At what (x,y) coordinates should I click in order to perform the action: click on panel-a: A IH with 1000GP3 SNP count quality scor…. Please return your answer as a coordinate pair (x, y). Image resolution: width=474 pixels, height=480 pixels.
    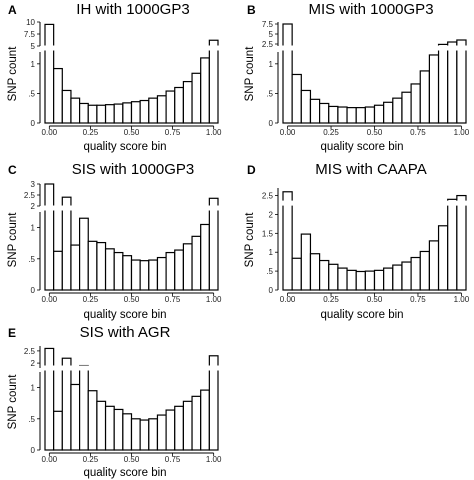
    Looking at the image, I should click on (114, 77).